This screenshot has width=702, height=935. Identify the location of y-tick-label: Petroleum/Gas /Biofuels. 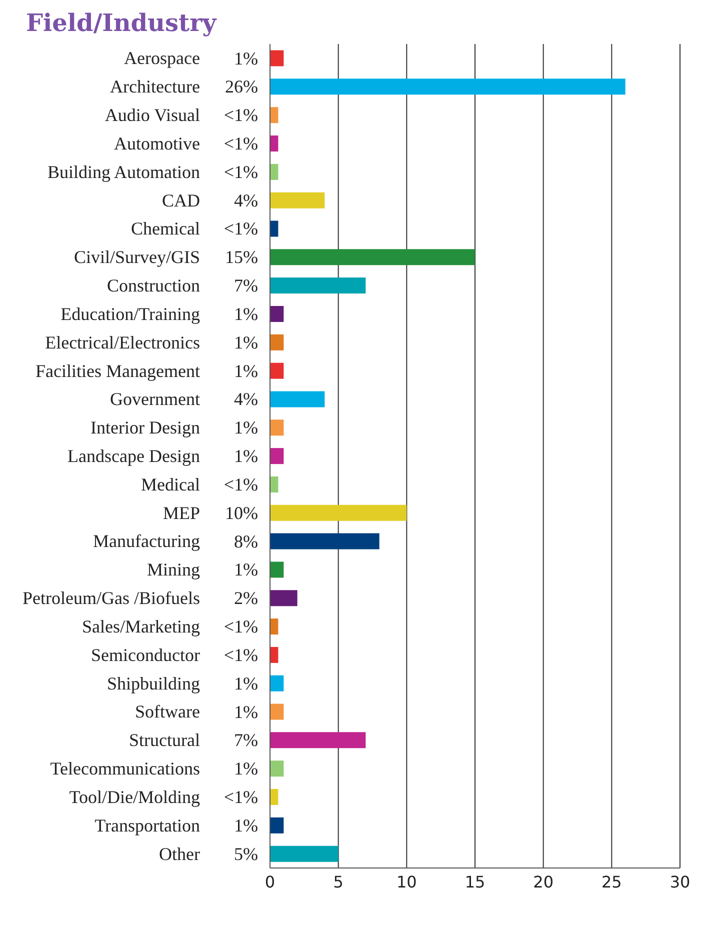
(111, 598).